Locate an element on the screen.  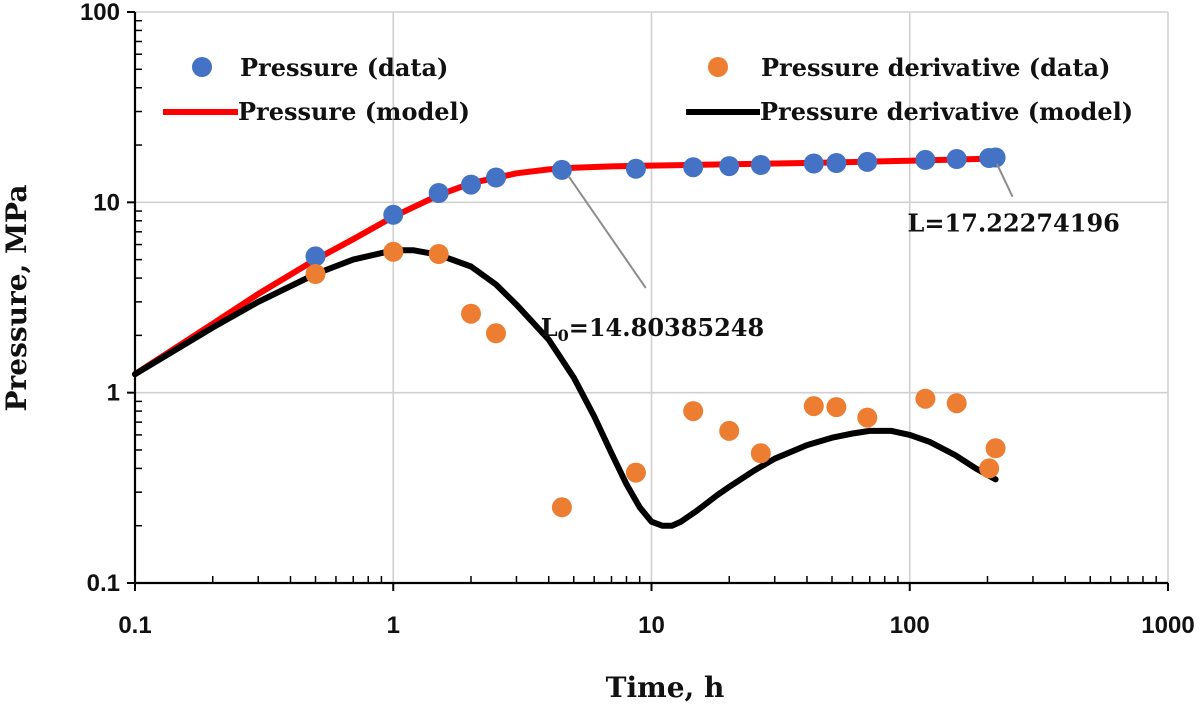
y-tick-label: 10 is located at coordinates (106, 202).